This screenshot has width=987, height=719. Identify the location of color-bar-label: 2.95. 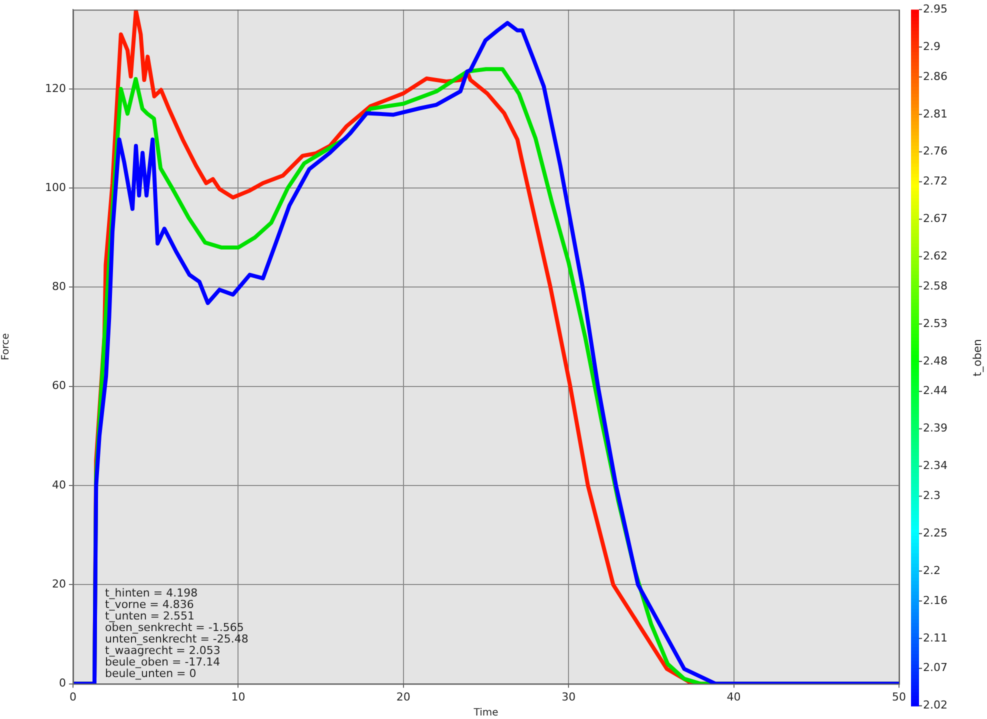
(935, 9).